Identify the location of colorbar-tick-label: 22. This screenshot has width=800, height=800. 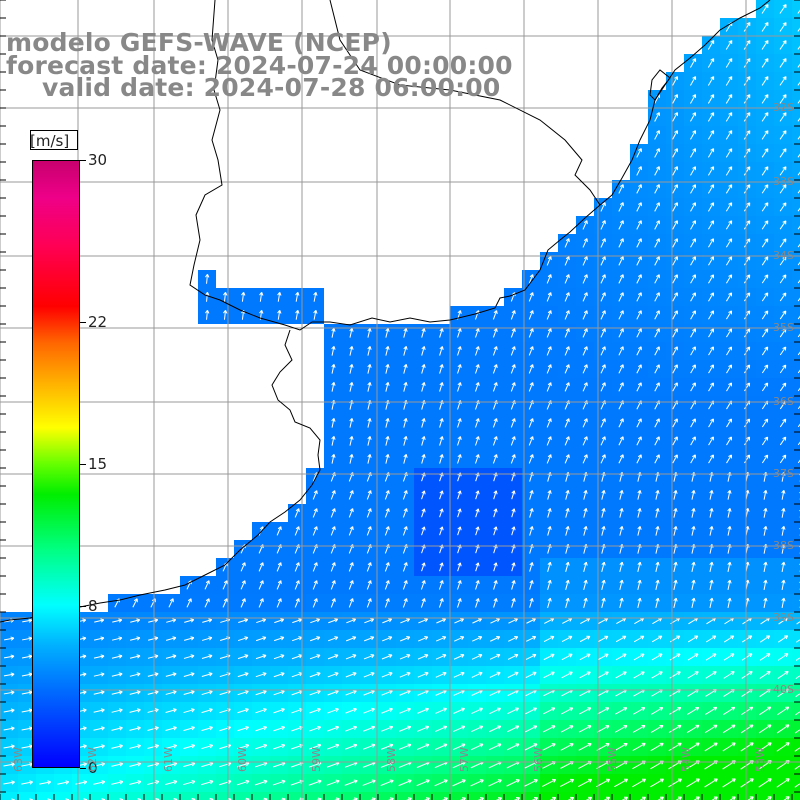
(98, 322).